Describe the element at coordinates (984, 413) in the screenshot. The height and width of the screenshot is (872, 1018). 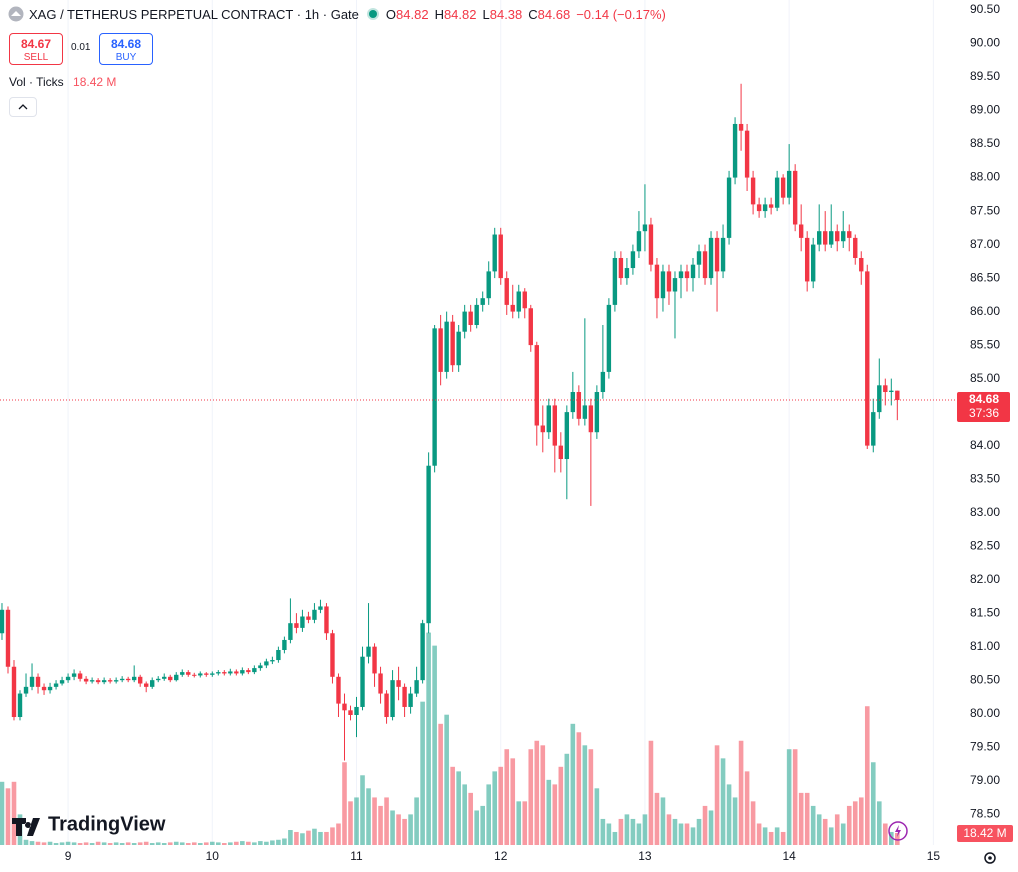
I see `countdown: 37:36` at that location.